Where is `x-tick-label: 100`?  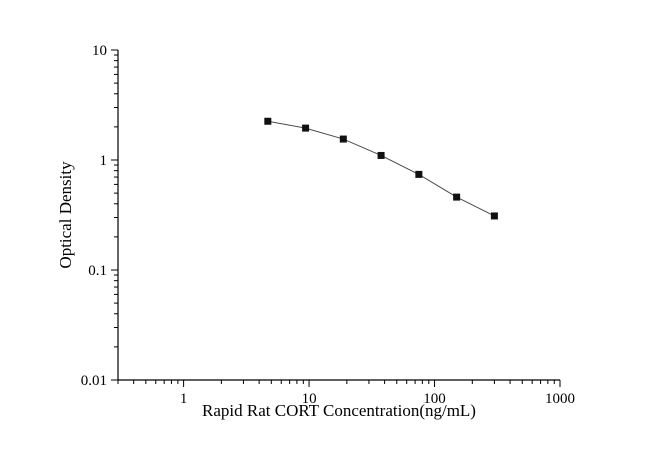 x-tick-label: 100 is located at coordinates (434, 399).